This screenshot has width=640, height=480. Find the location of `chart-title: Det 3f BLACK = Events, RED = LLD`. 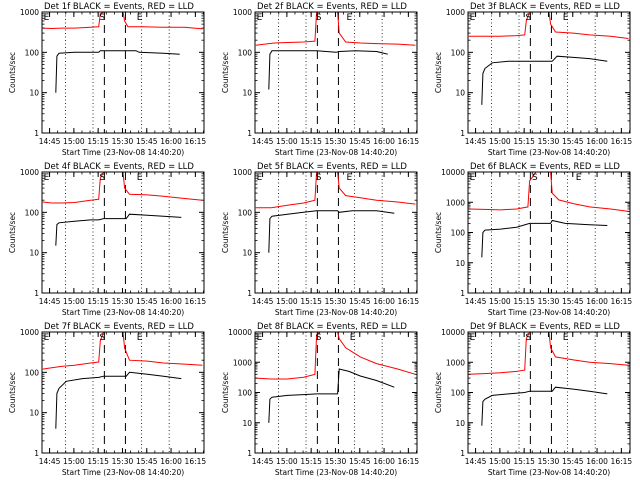

chart-title: Det 3f BLACK = Events, RED = LLD is located at coordinates (545, 7).